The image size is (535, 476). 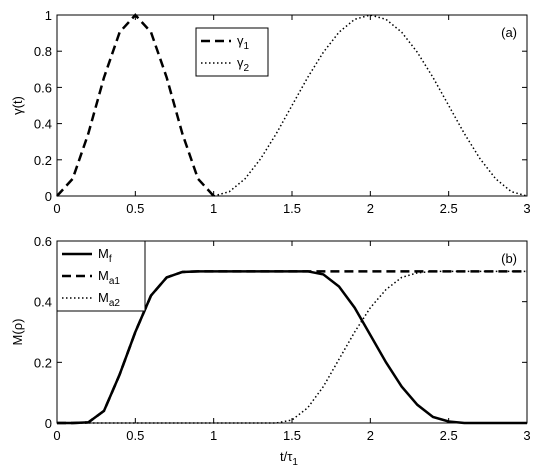 What do you see at coordinates (243, 42) in the screenshot?
I see `legend-label: γ1` at bounding box center [243, 42].